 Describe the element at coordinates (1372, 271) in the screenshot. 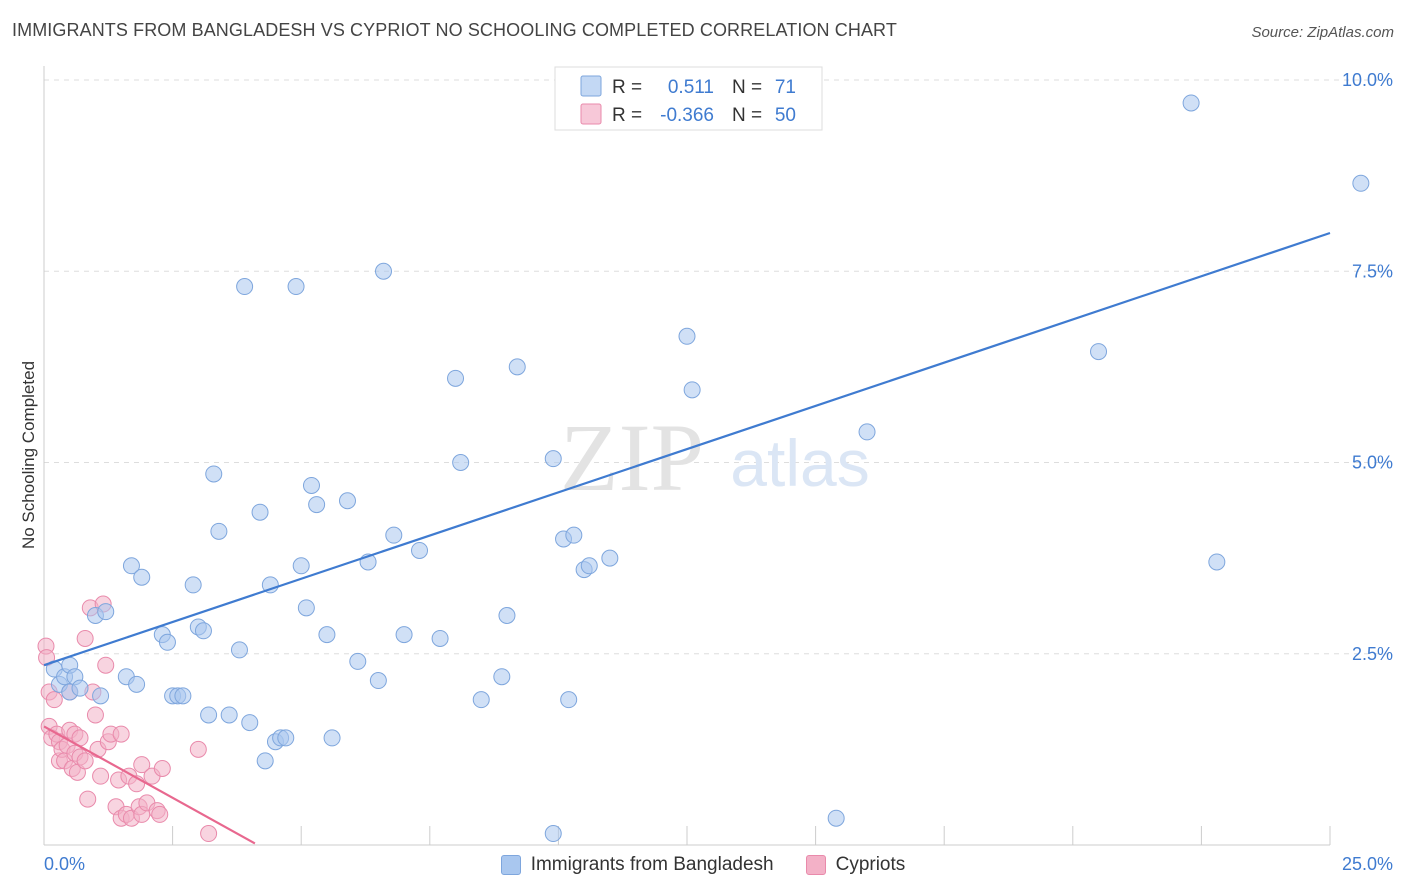

I see `y-tick-label: 7.5%` at that location.